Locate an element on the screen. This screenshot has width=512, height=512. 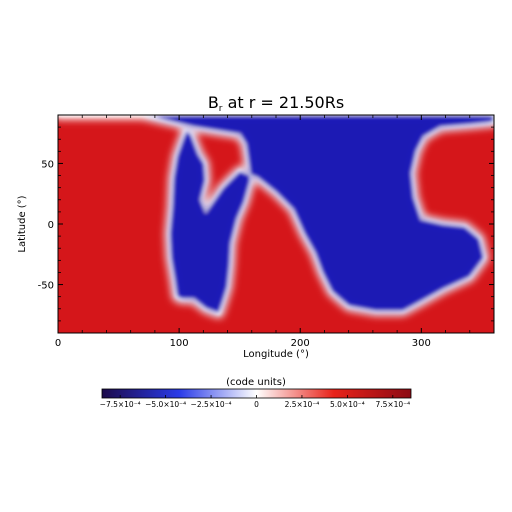
colorbar-label: (code units) is located at coordinates (256, 382).